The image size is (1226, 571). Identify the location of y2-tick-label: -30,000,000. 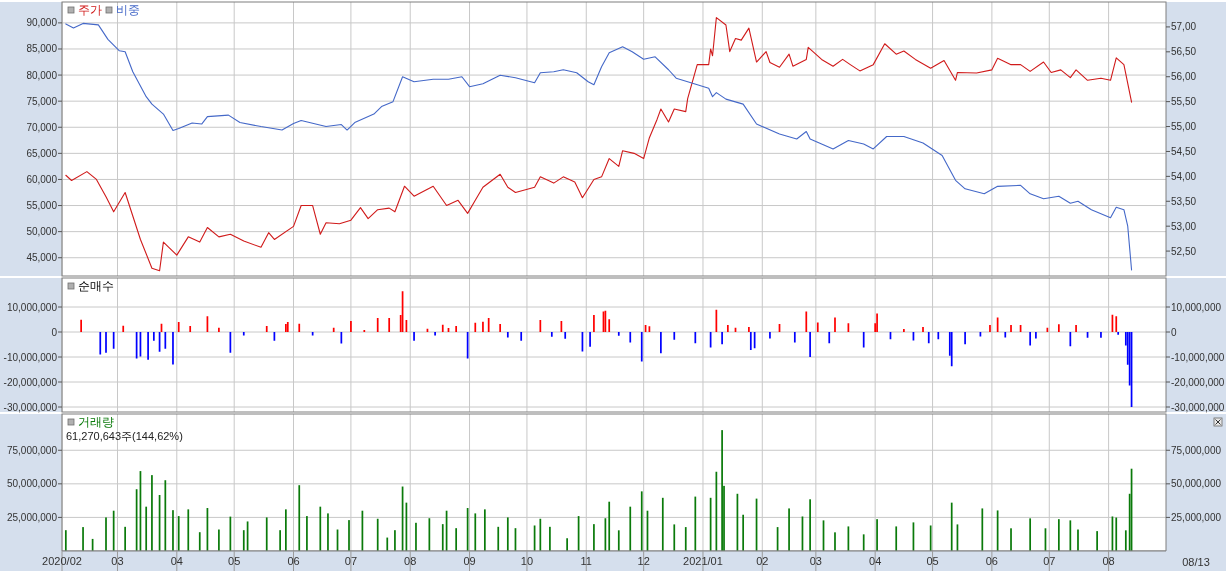
(1198, 407).